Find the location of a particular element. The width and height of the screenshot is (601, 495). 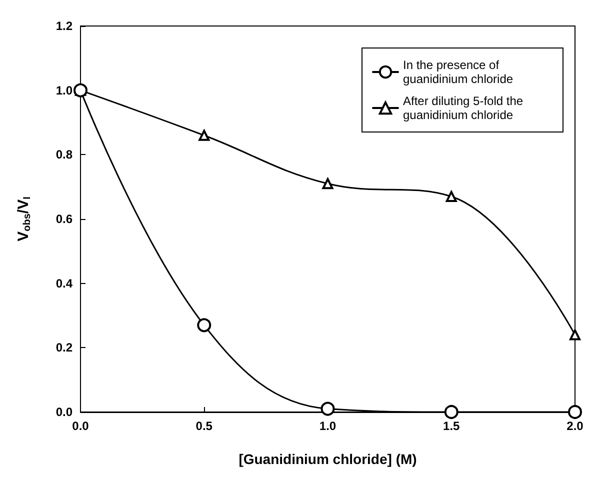

x-tick-label: 2.0 is located at coordinates (575, 426).